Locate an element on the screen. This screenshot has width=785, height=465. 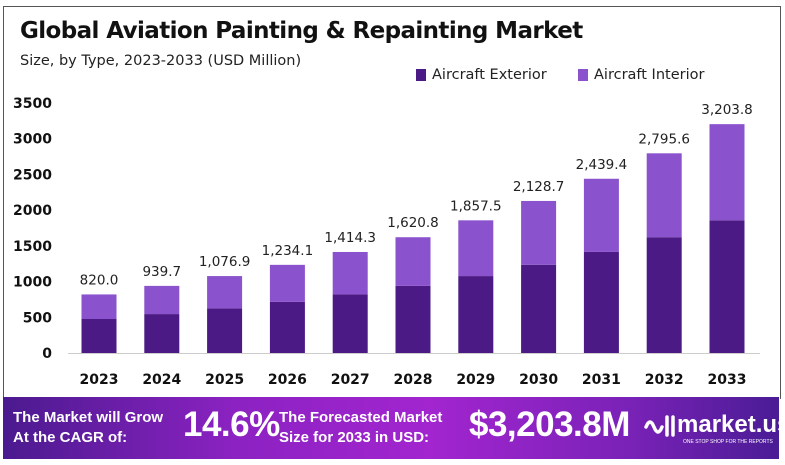
x-tick-label: 2030 is located at coordinates (538, 380).